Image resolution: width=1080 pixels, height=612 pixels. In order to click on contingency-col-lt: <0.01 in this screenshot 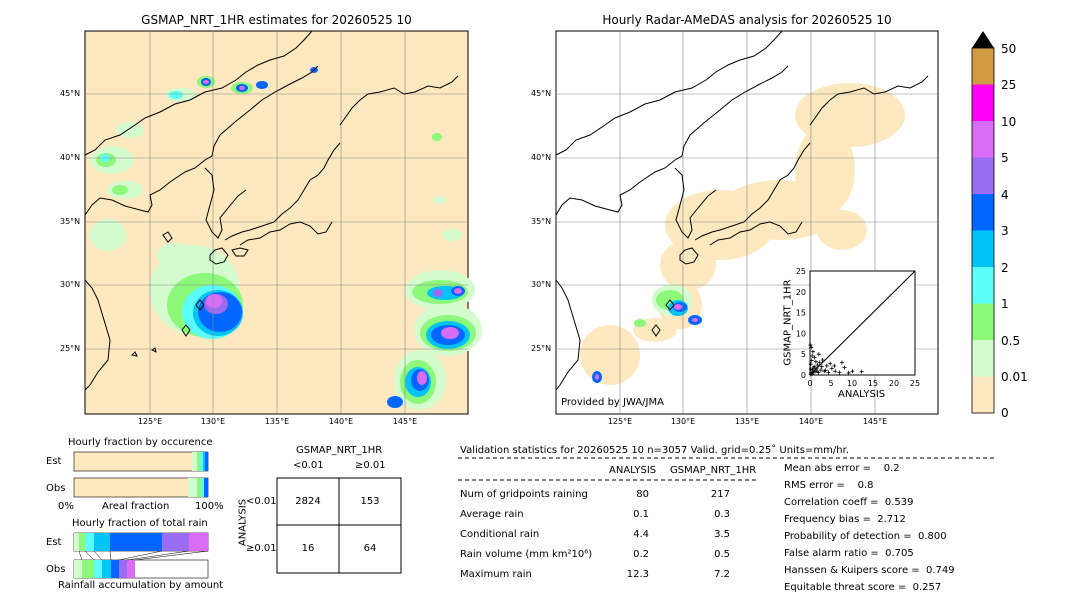, I will do `click(308, 465)`.